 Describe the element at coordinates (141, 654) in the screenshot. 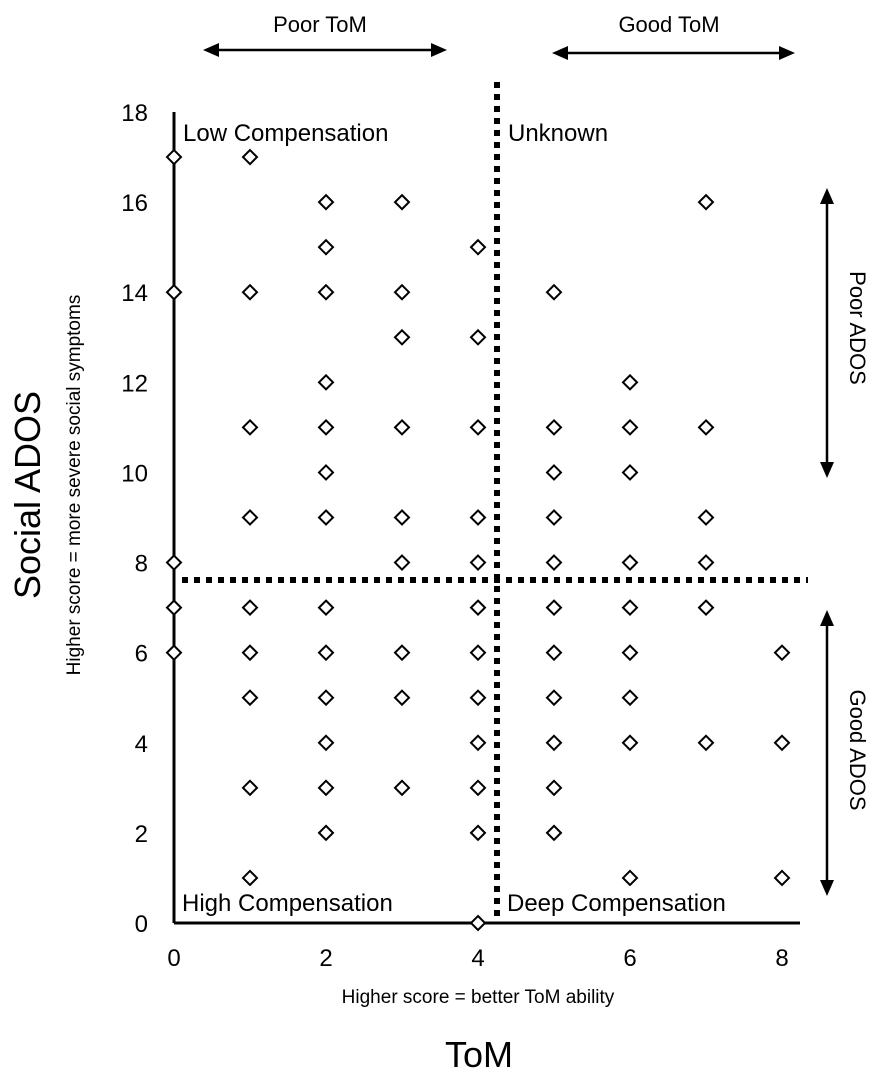

I see `y-tick-label: 6` at that location.